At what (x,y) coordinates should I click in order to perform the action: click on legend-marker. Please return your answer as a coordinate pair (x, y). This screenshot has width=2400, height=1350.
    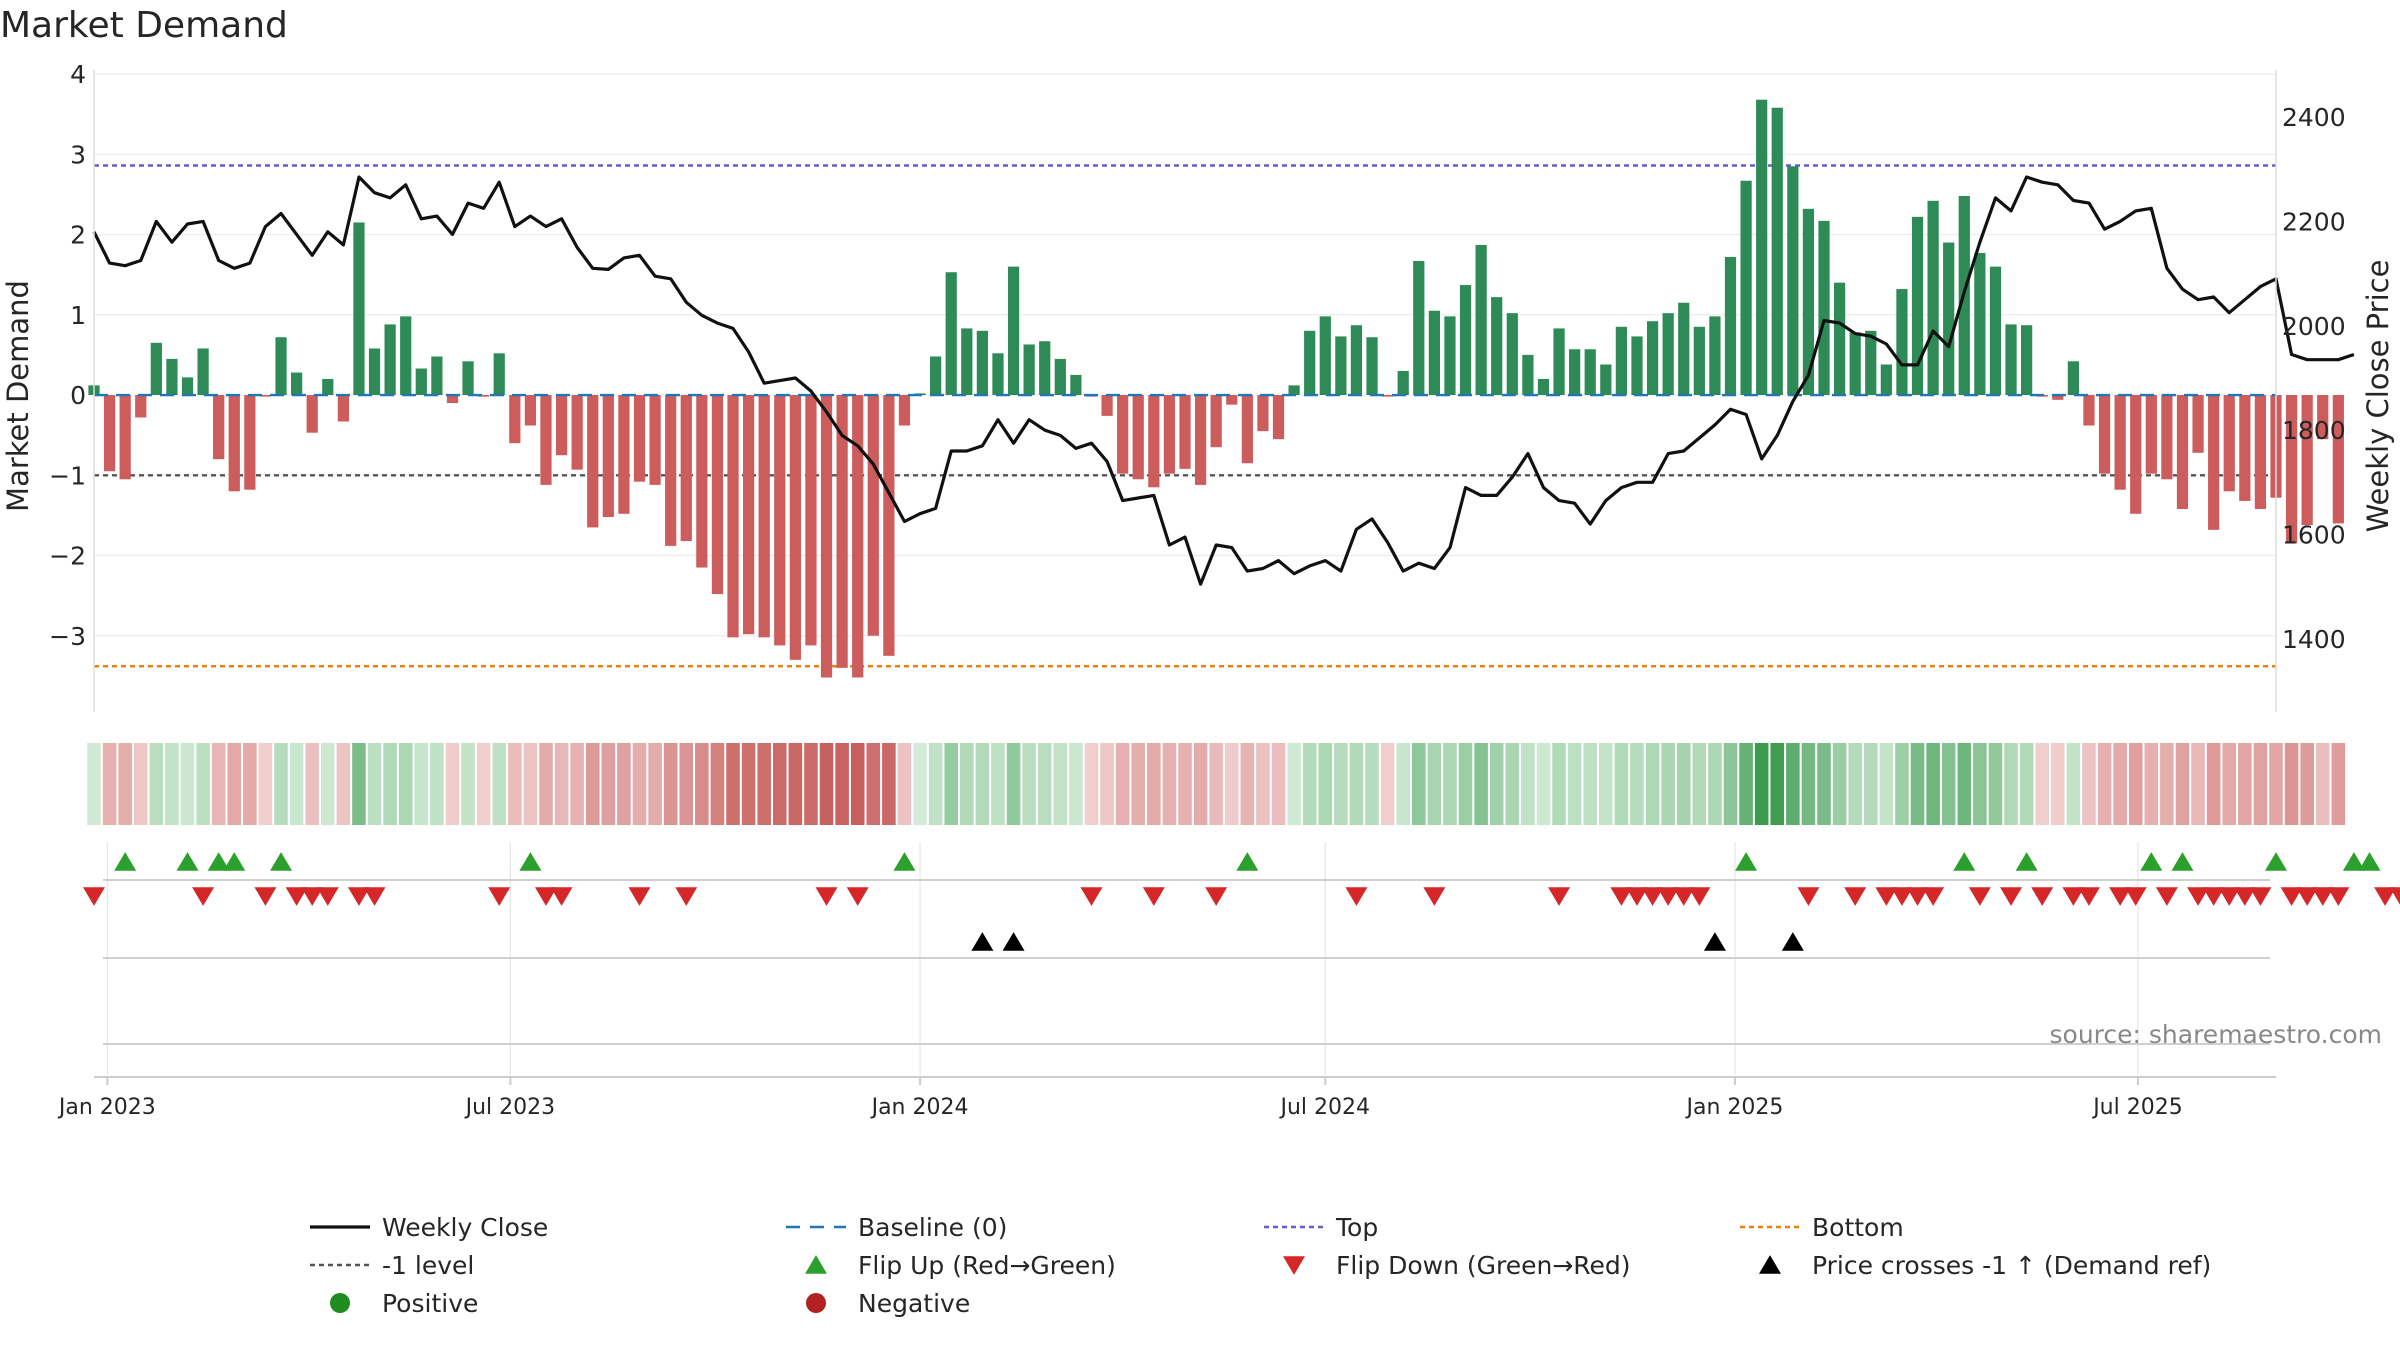
    Looking at the image, I should click on (1770, 1264).